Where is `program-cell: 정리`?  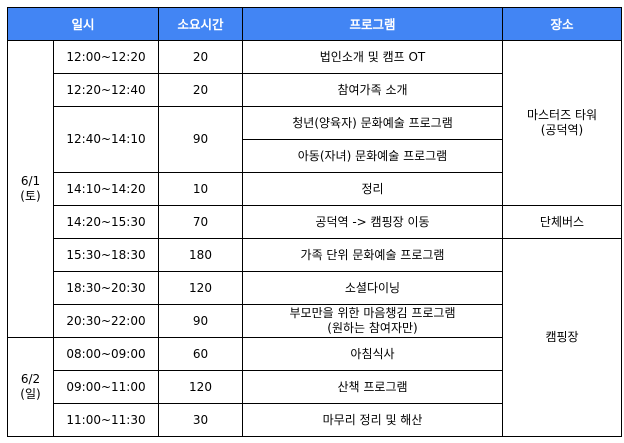 program-cell: 정리 is located at coordinates (372, 189).